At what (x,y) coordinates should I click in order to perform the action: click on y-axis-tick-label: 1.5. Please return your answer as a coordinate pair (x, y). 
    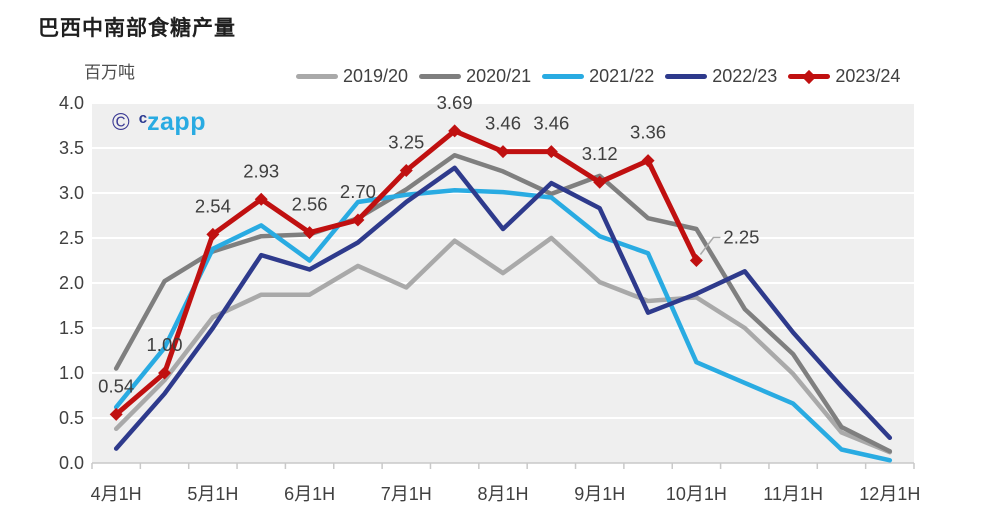
    Looking at the image, I should click on (71, 328).